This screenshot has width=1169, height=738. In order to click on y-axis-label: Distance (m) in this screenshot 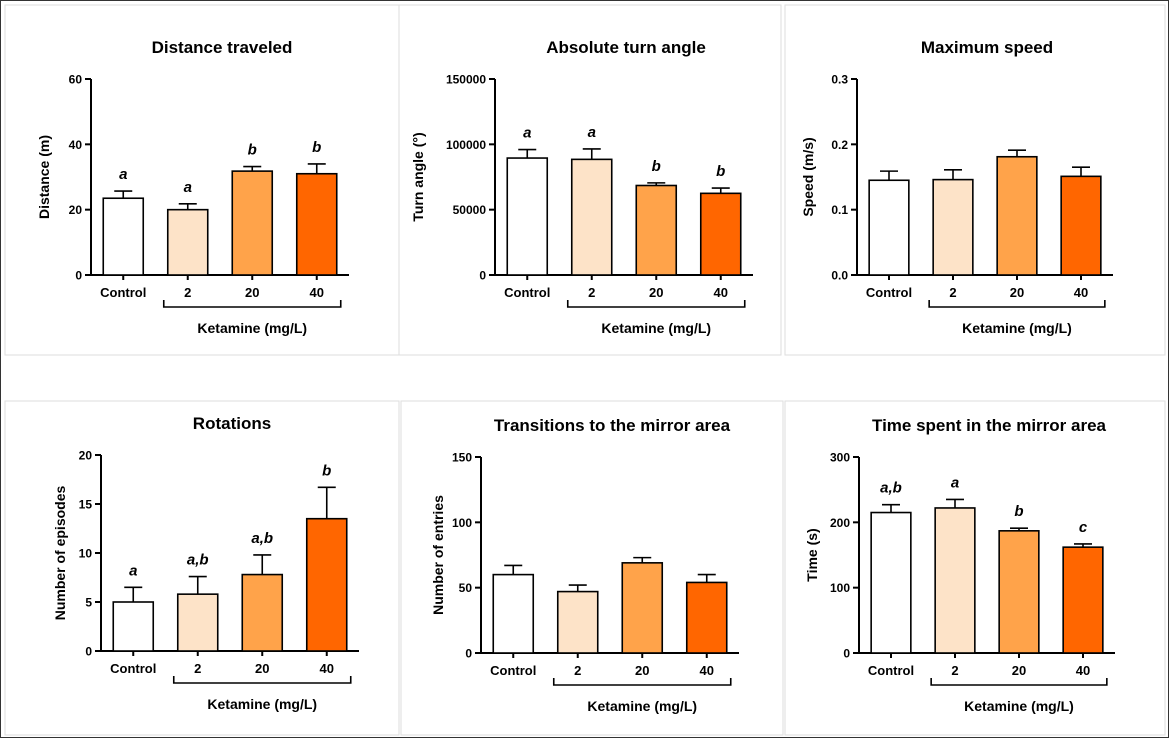, I will do `click(44, 177)`.